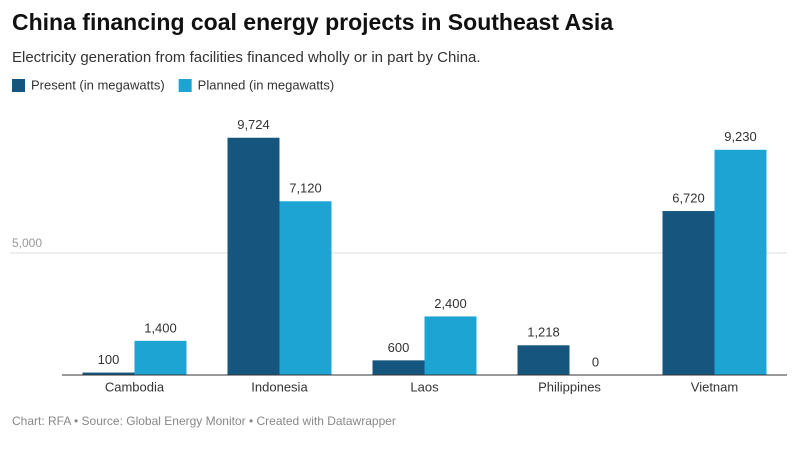 The image size is (800, 455). What do you see at coordinates (399, 347) in the screenshot?
I see `value-label: 600` at bounding box center [399, 347].